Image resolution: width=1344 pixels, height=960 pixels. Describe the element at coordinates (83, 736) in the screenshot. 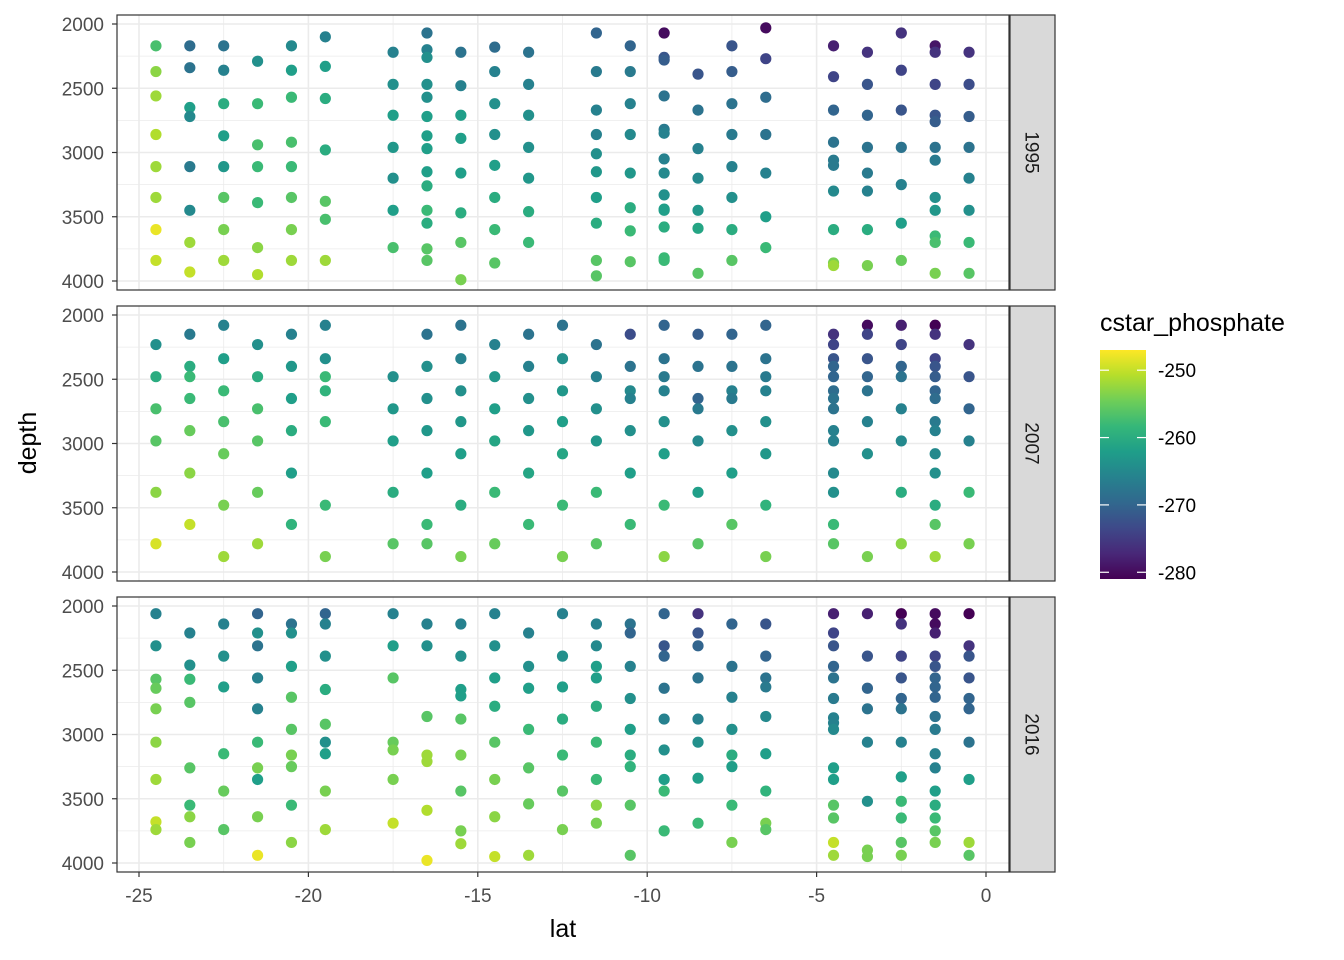

I see `y-tick-label: 3000` at that location.